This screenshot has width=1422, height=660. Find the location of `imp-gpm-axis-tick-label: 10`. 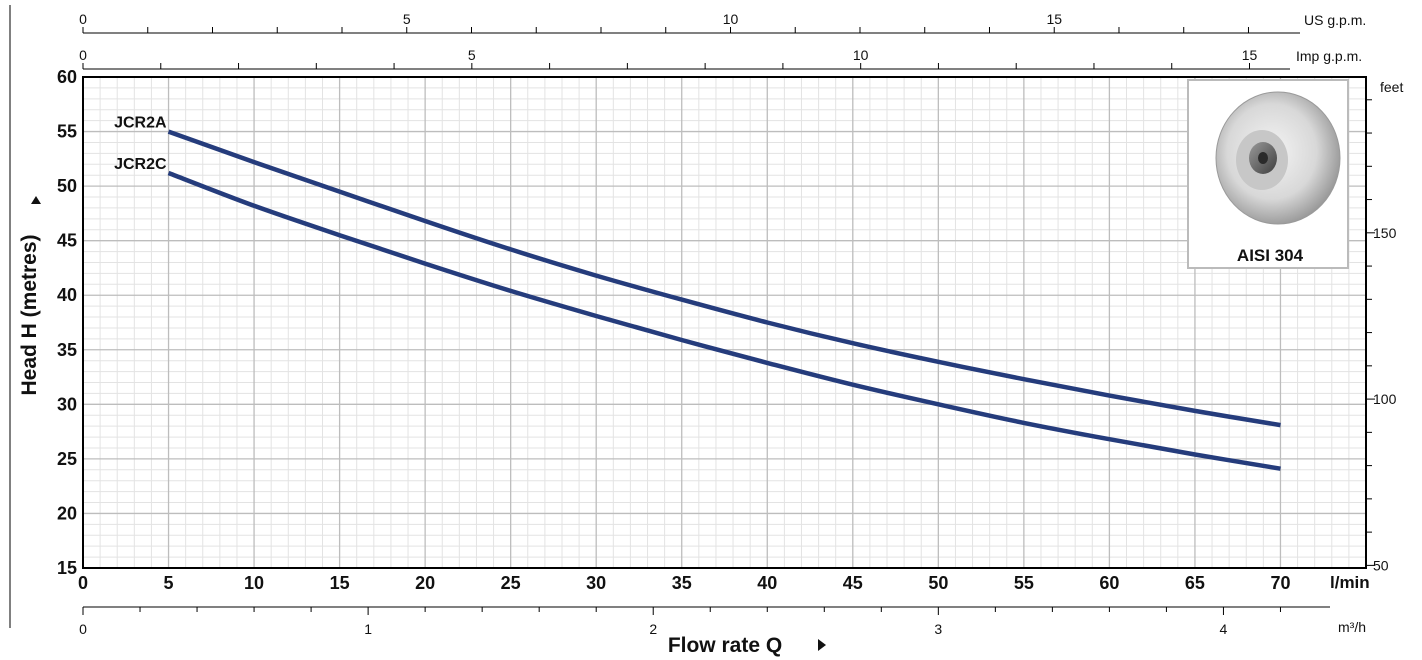

imp-gpm-axis-tick-label: 10 is located at coordinates (861, 55).